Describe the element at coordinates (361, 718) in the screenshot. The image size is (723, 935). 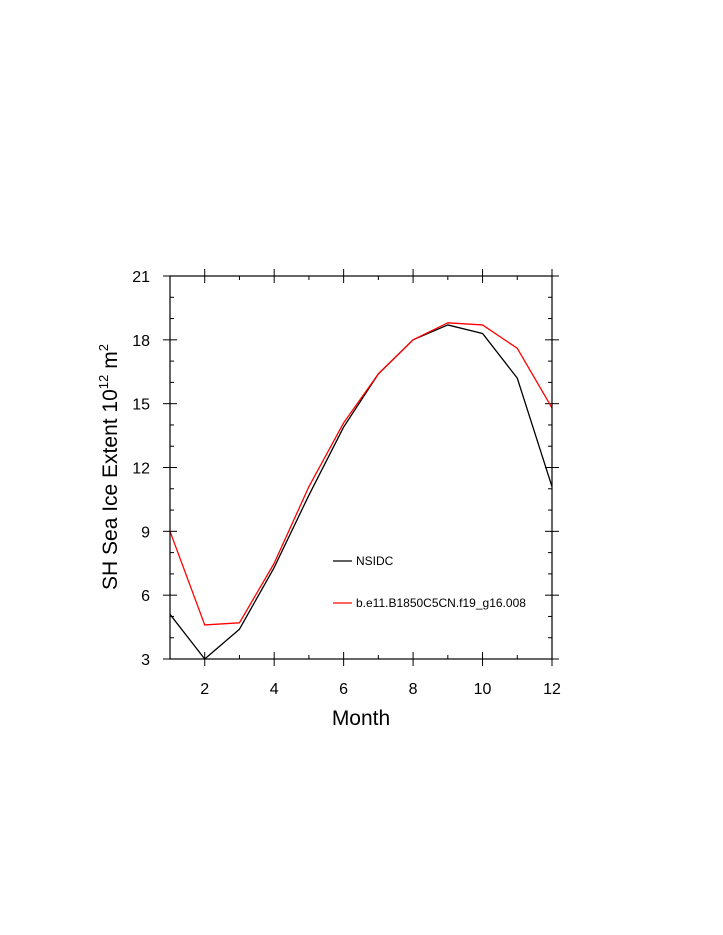
I see `x-axis-title: Month` at that location.